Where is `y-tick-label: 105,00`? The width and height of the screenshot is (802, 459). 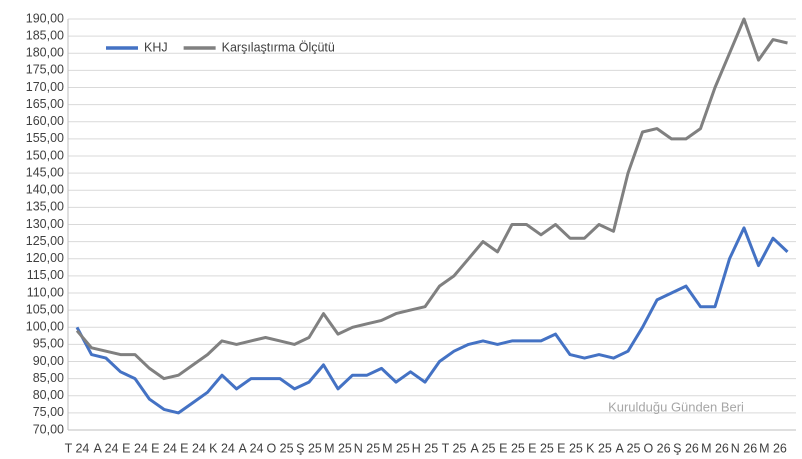 y-tick-label: 105,00 is located at coordinates (45, 309).